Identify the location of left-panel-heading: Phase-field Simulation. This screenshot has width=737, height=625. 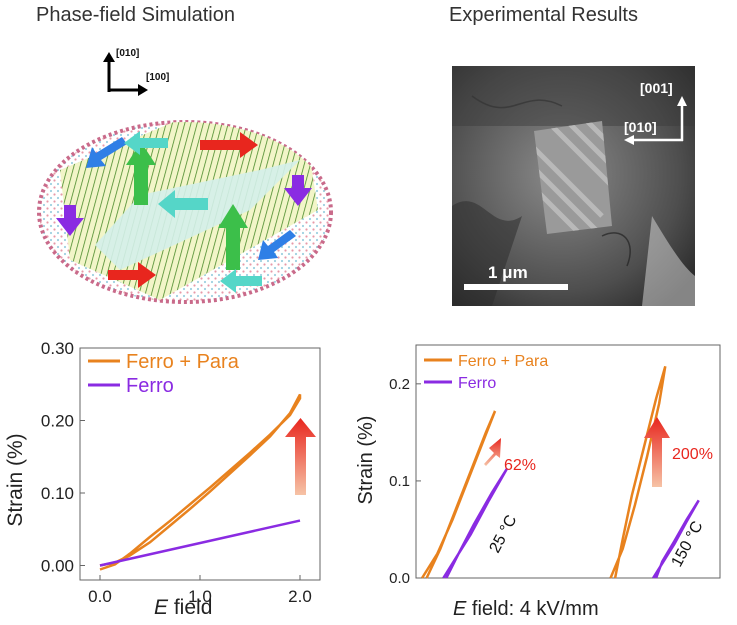
(135, 15).